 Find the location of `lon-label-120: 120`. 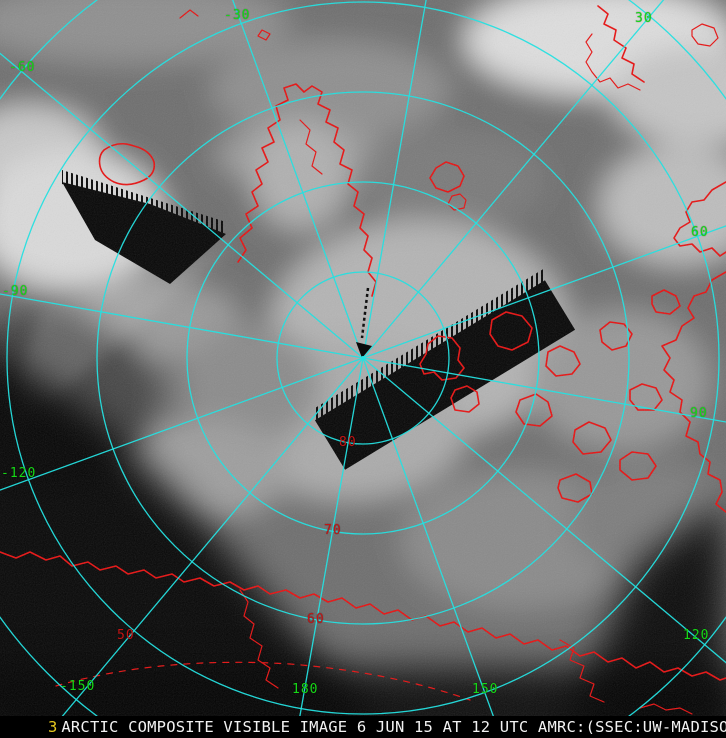

lon-label-120: 120 is located at coordinates (696, 635).